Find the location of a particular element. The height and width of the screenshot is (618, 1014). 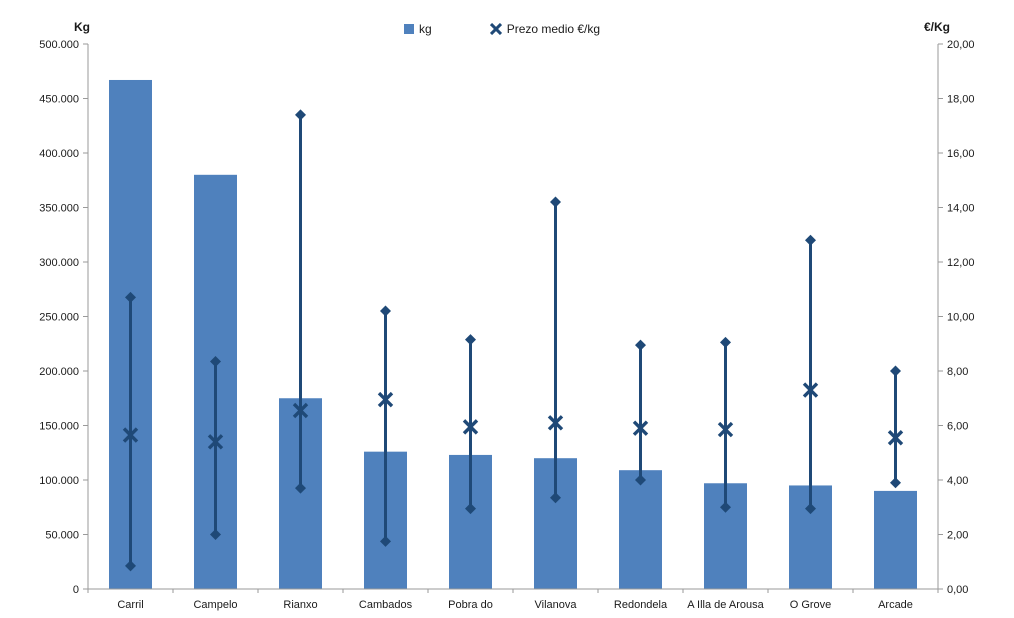

right-axis-tick-label: 8,00 is located at coordinates (957, 372).